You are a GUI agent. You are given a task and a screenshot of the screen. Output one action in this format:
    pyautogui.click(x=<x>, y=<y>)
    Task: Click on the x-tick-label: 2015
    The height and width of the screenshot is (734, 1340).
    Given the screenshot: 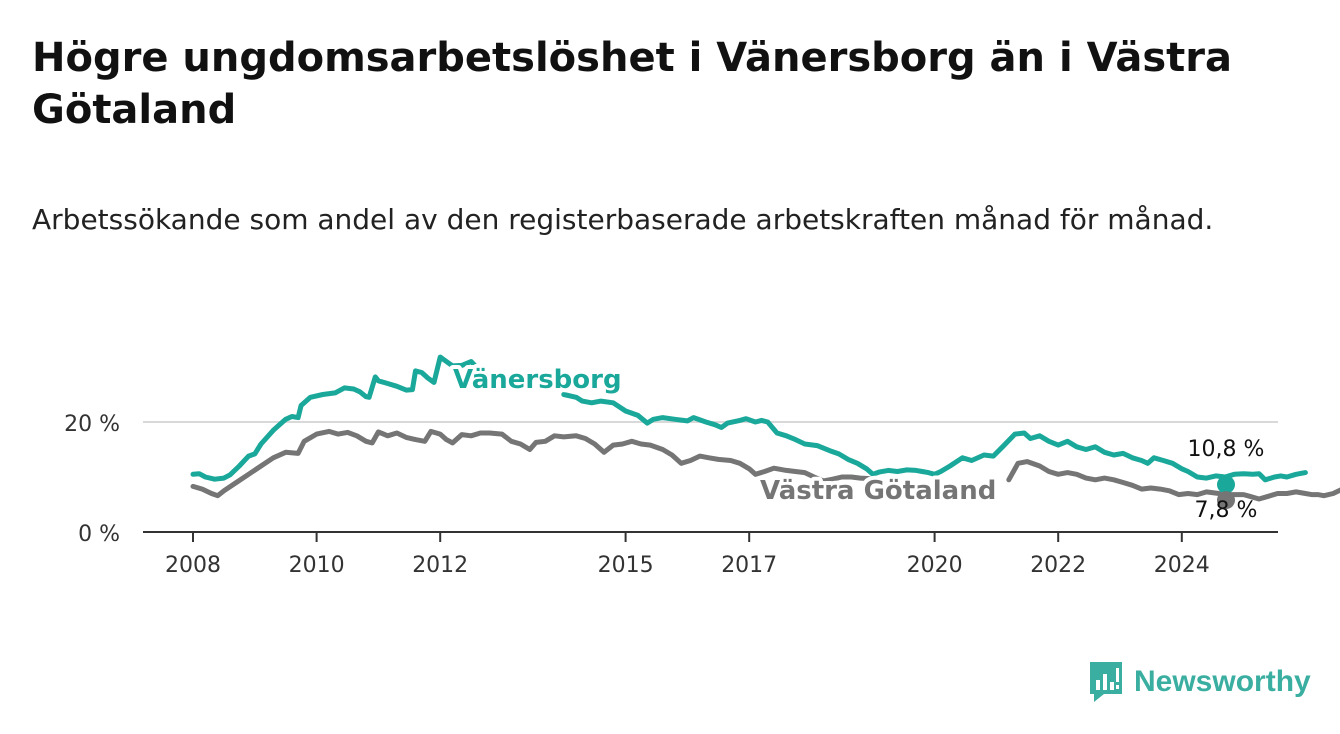 What is the action you would take?
    pyautogui.click(x=626, y=565)
    